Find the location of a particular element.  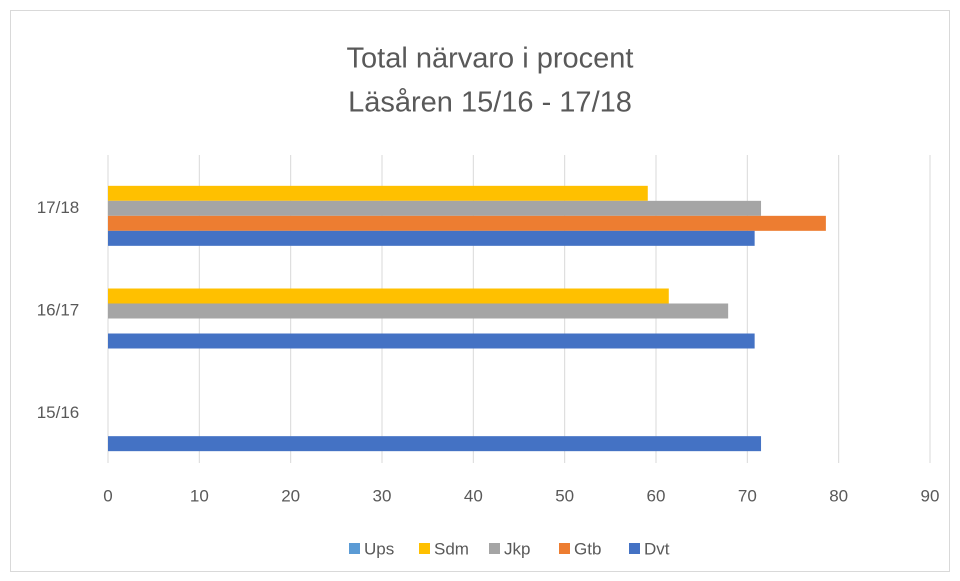

legend-label: Sdm is located at coordinates (451, 548).